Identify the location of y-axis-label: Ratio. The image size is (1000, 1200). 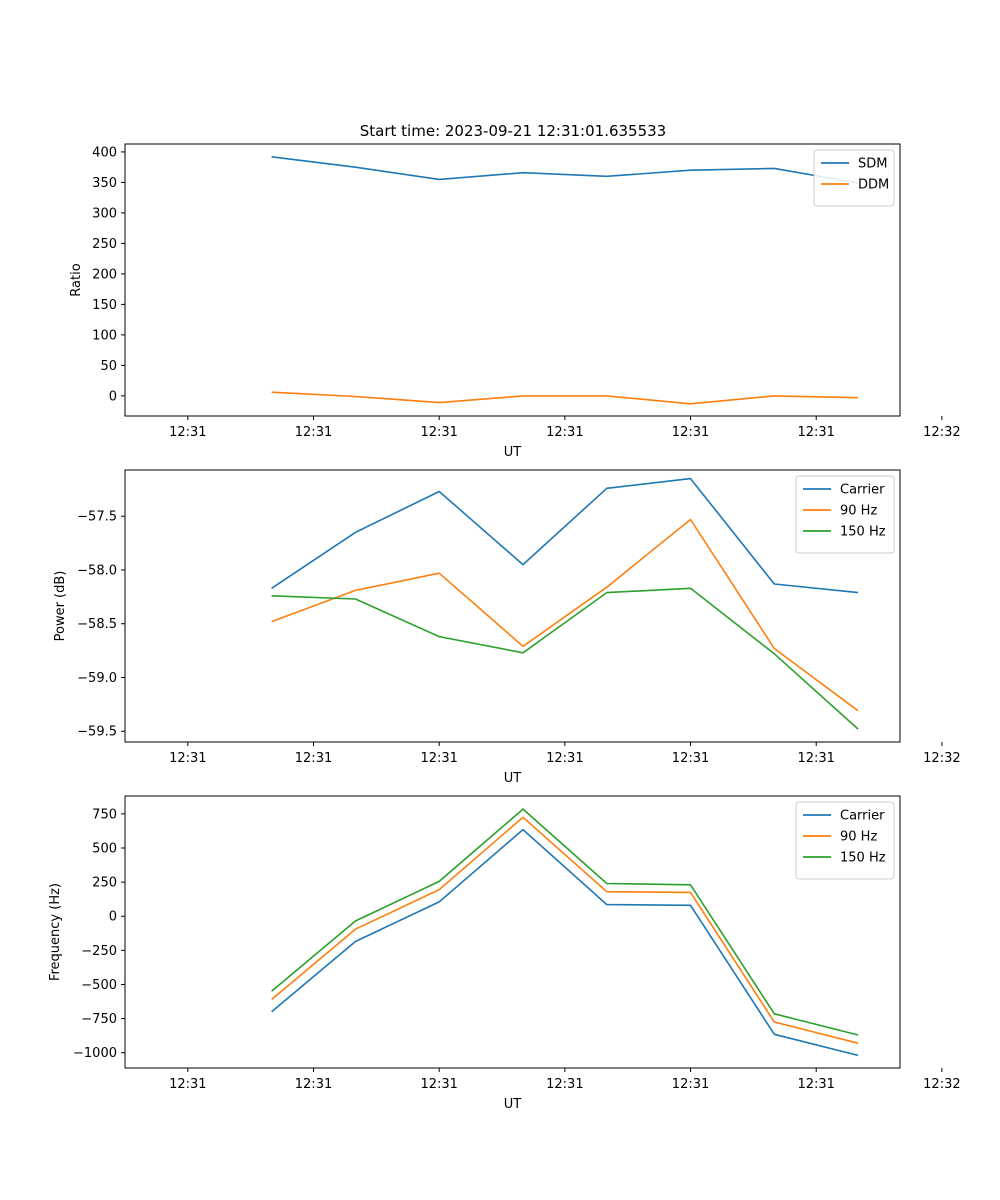
(76, 279).